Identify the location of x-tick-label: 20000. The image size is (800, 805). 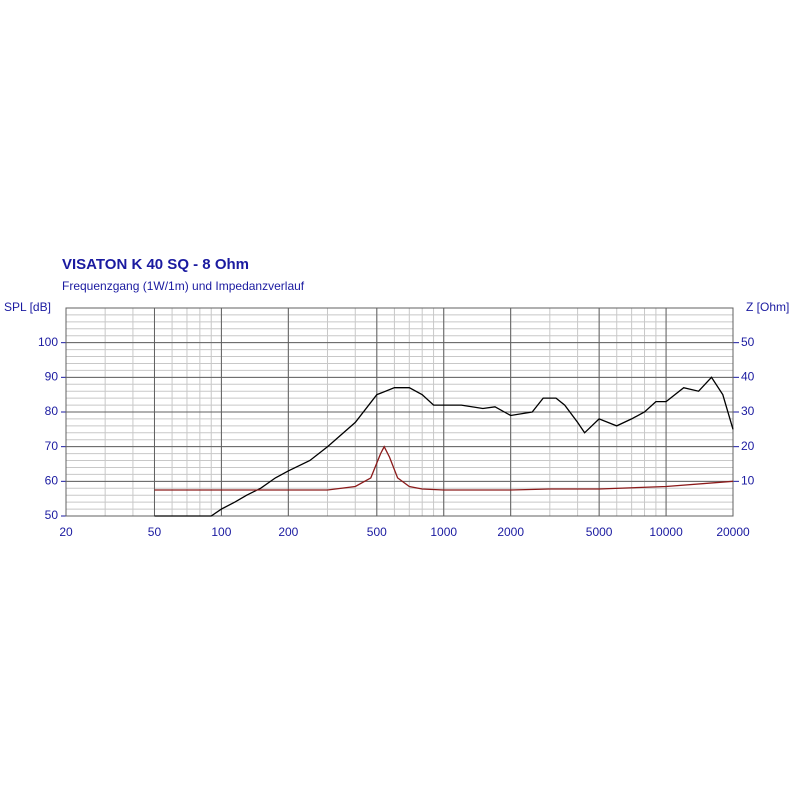
(733, 532).